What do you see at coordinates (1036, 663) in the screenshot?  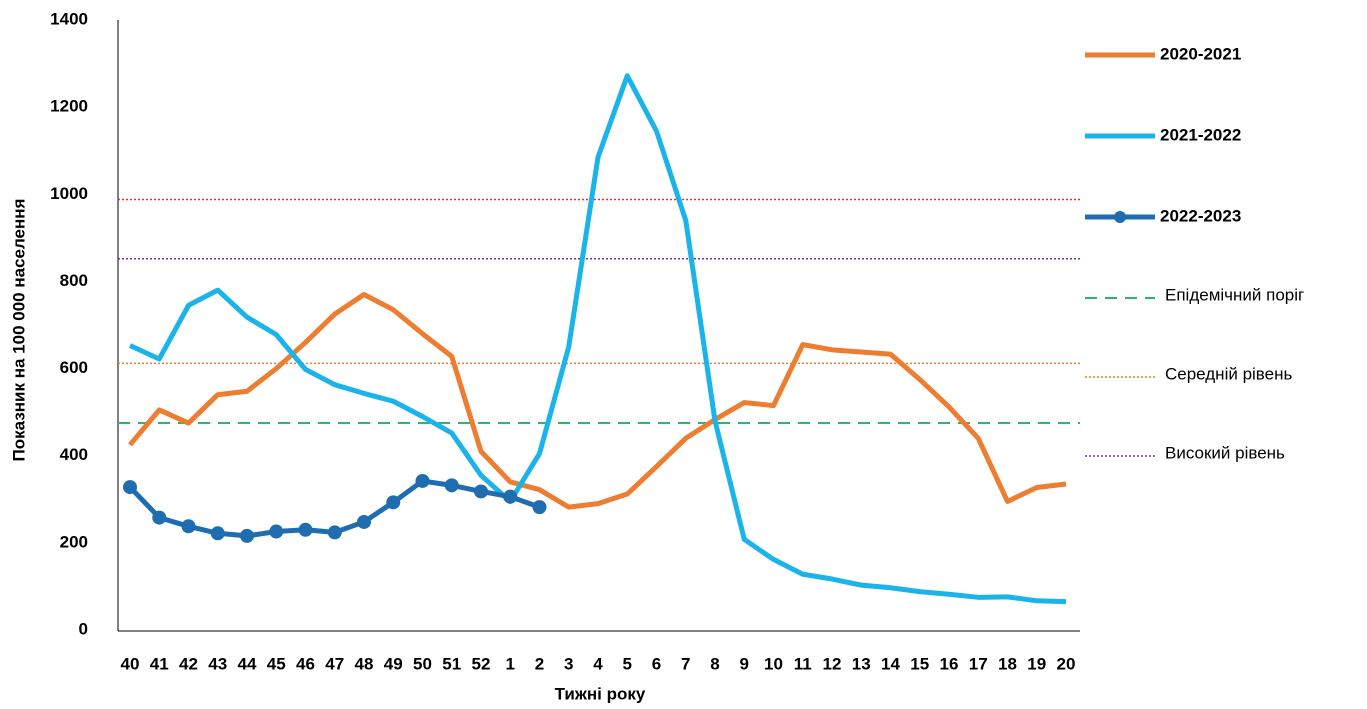 I see `x-tick-label: 19` at bounding box center [1036, 663].